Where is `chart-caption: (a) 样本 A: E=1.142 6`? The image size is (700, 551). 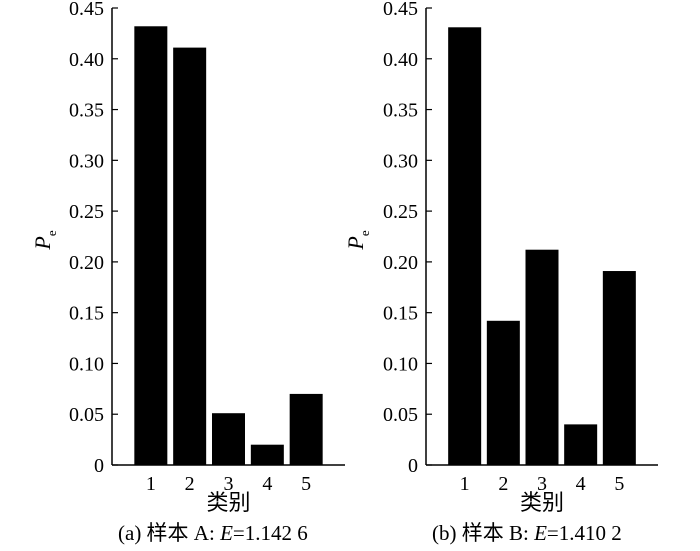 chart-caption: (a) 样本 A: E=1.142 6 is located at coordinates (213, 533).